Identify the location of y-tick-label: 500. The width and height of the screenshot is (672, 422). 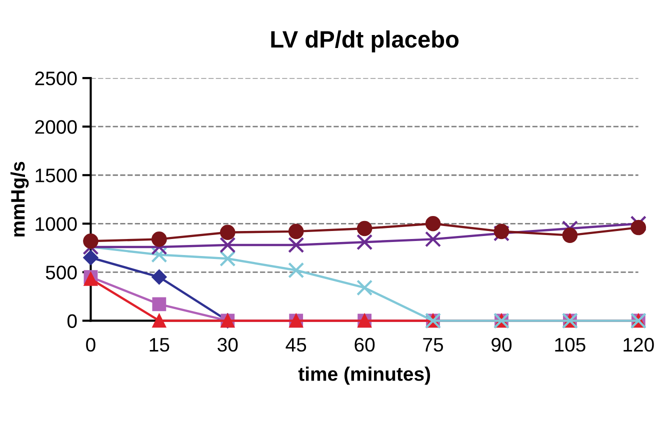
(61, 273).